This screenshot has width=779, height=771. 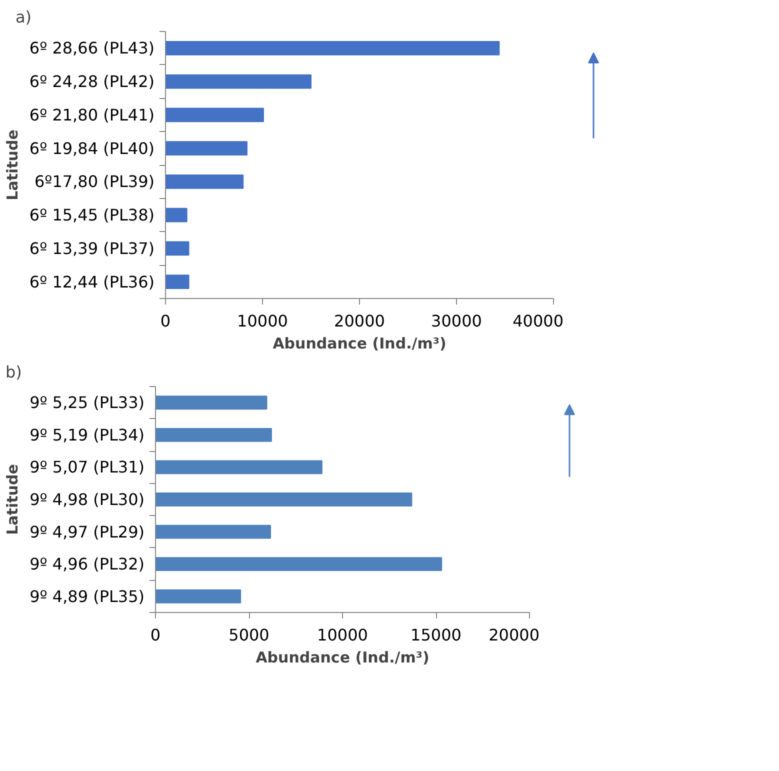 I want to click on y-tick-label: 9º 5,25 (PL33), so click(x=87, y=402).